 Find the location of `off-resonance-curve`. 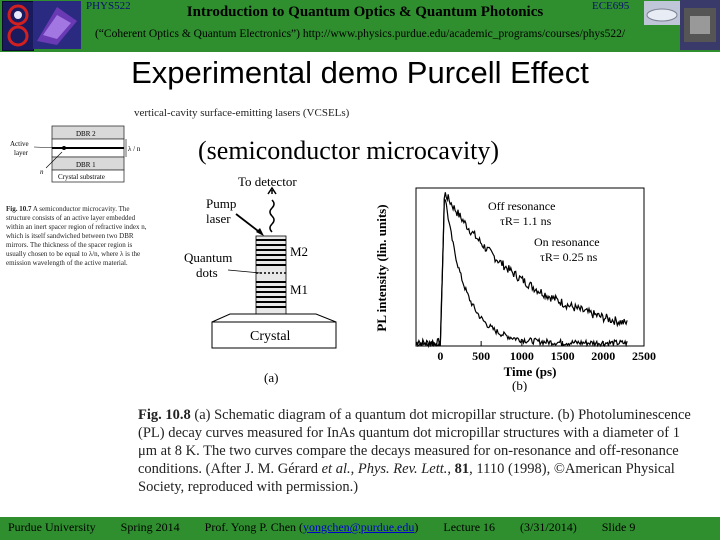

off-resonance-curve is located at coordinates (521, 270).